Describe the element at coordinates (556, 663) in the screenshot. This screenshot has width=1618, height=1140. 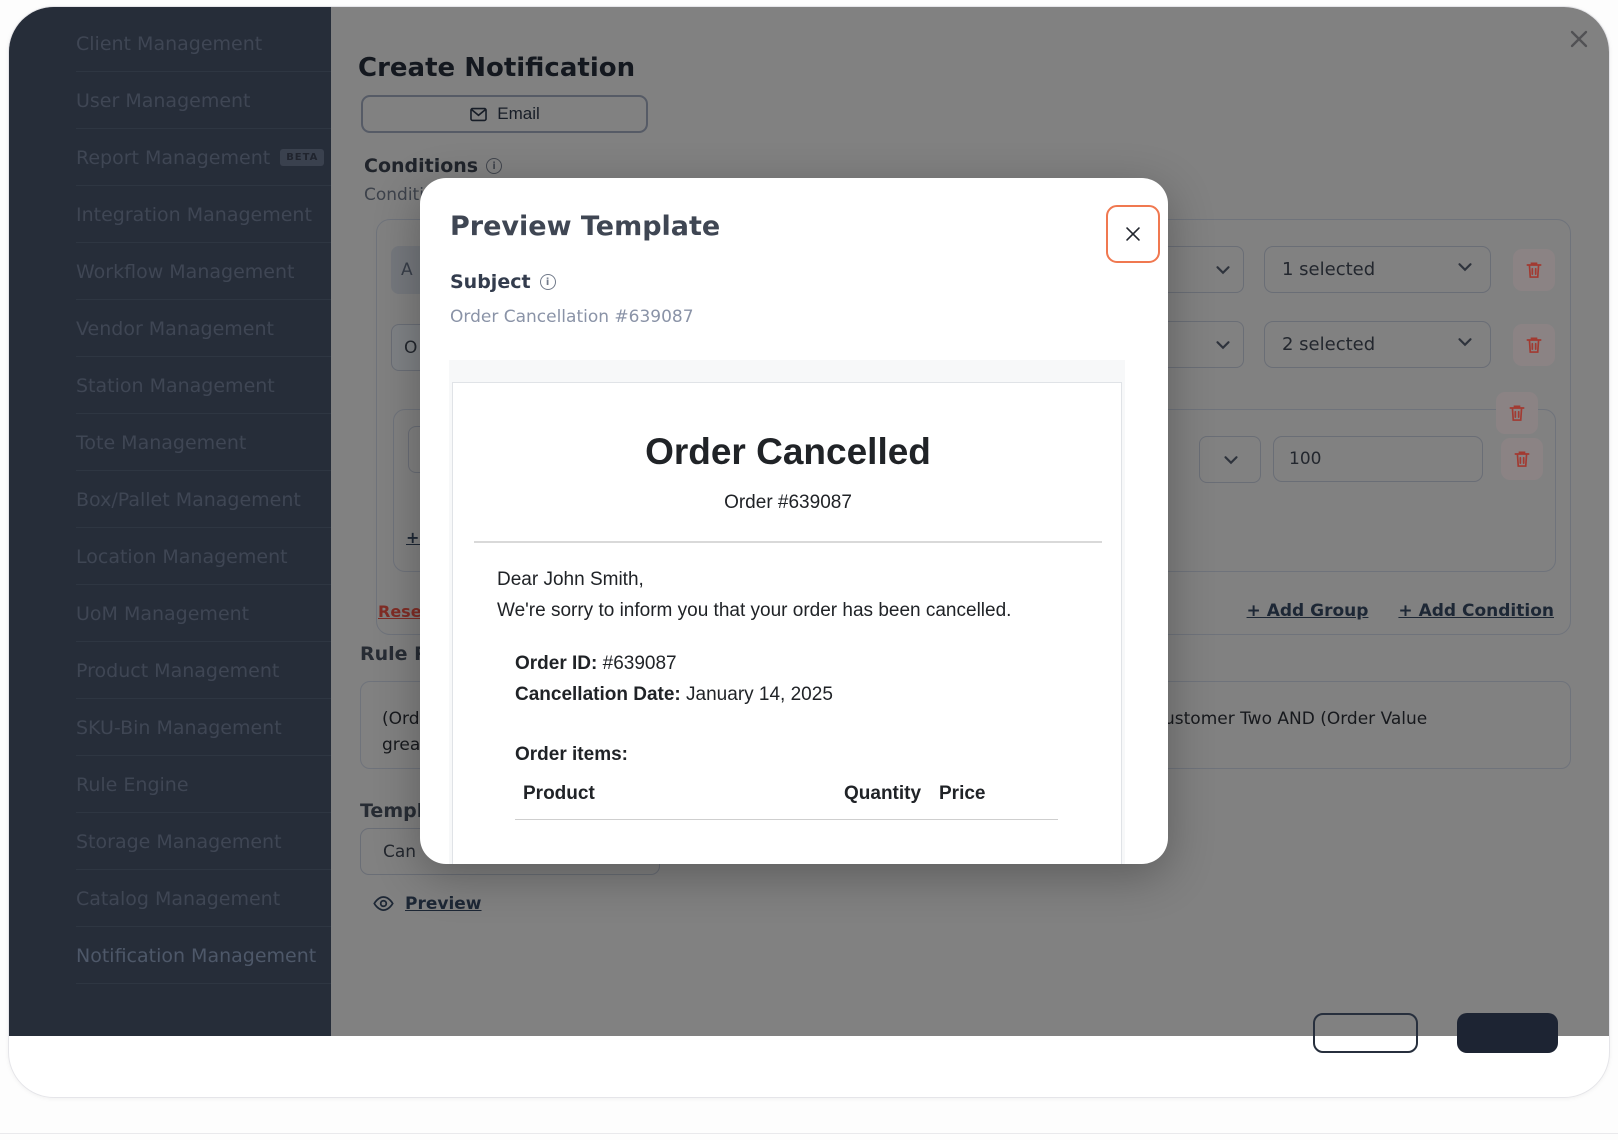
I see `order-id-label: Order ID:` at that location.